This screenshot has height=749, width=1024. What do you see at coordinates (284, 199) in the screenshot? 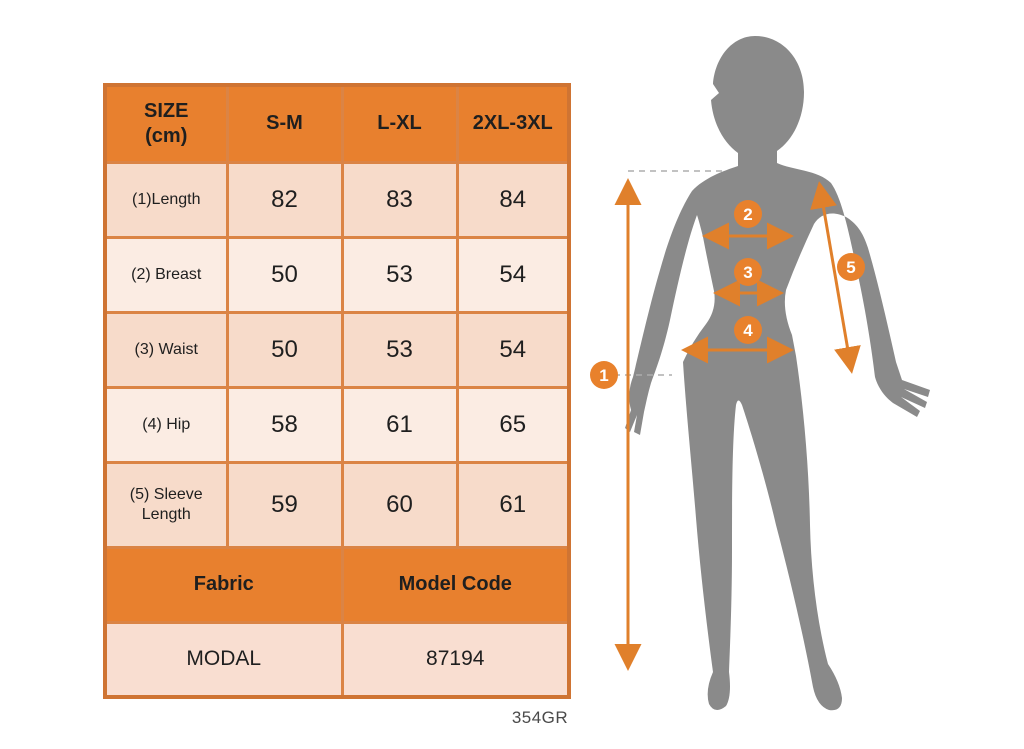
I see `cell-value: 82` at bounding box center [284, 199].